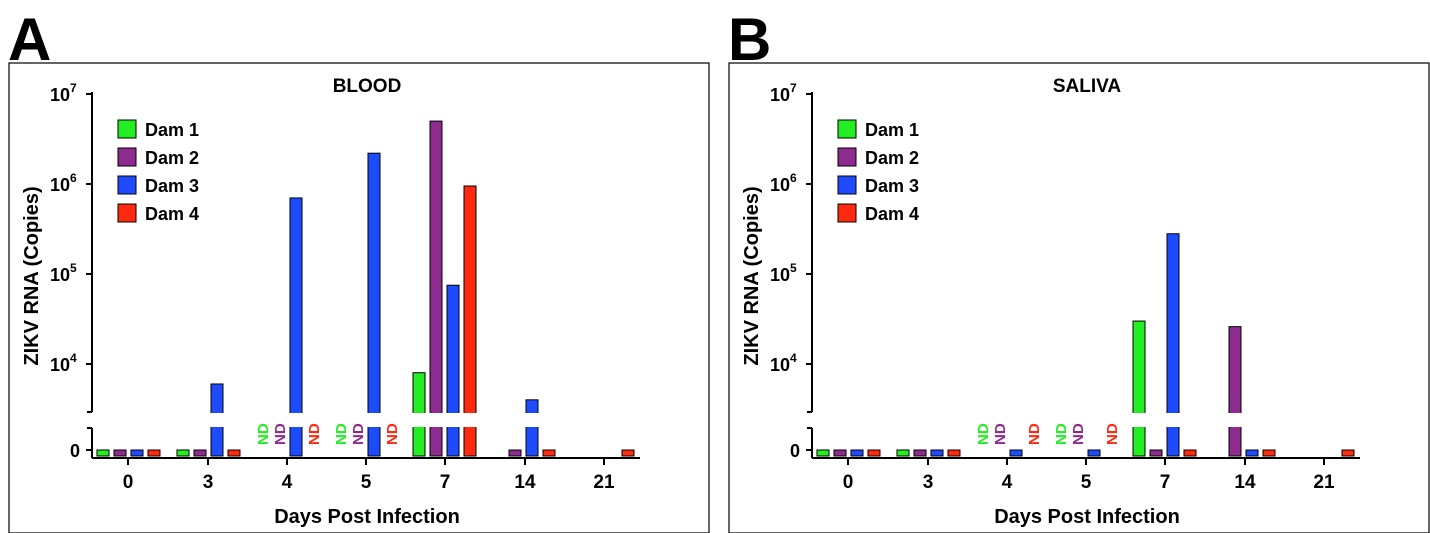  What do you see at coordinates (783, 93) in the screenshot?
I see `y-tick-label: 10⁷` at bounding box center [783, 93].